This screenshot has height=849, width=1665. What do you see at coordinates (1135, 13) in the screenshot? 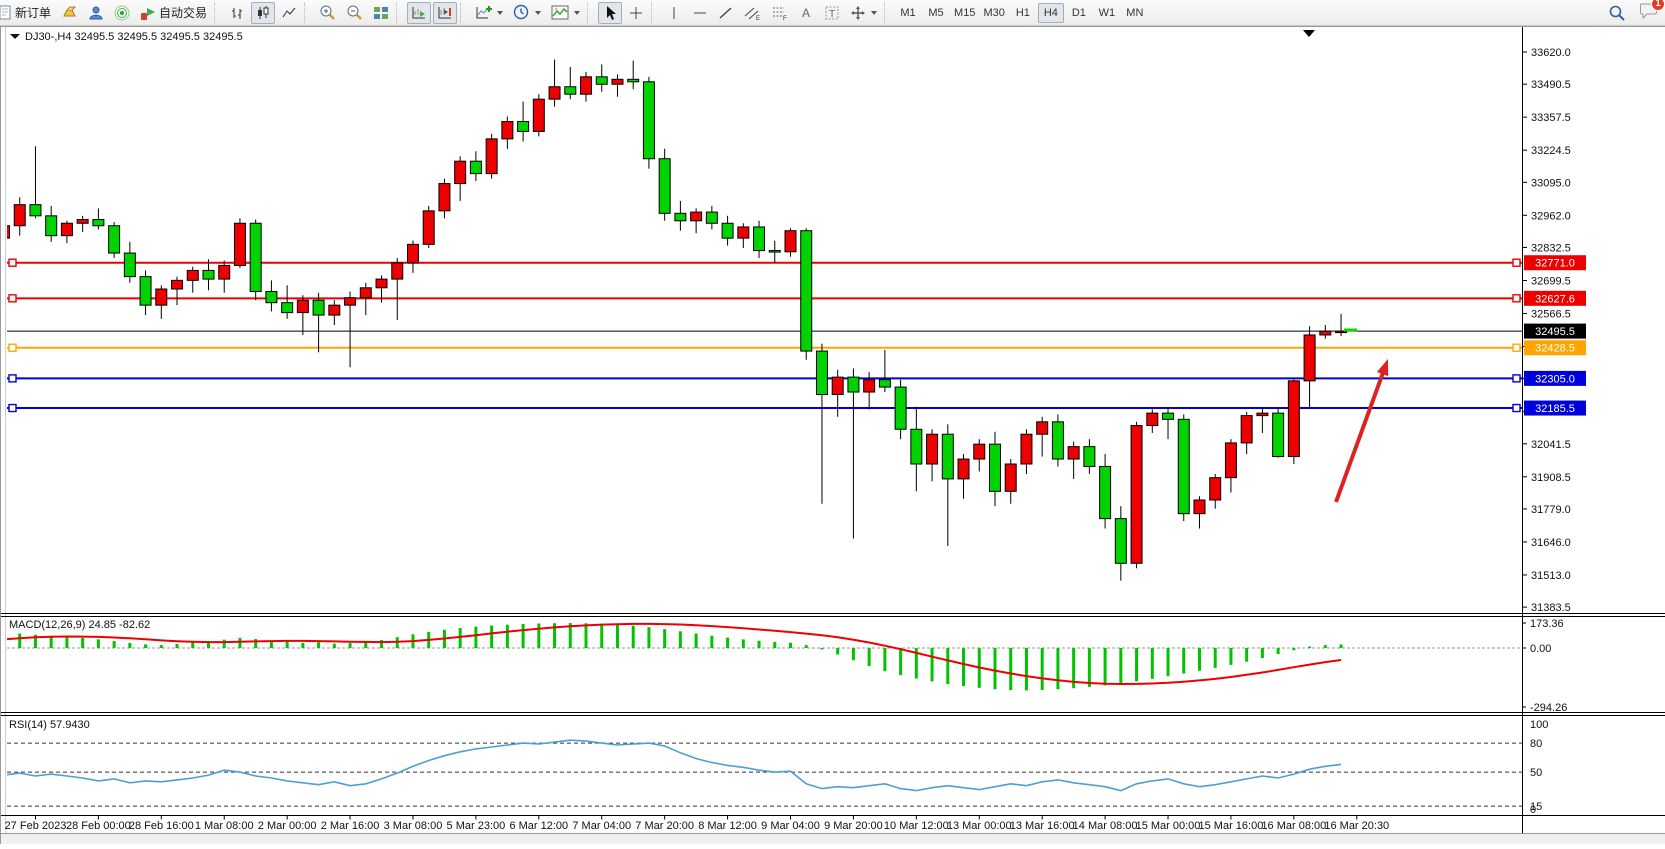
I see `timeframe-mn: MN` at bounding box center [1135, 13].